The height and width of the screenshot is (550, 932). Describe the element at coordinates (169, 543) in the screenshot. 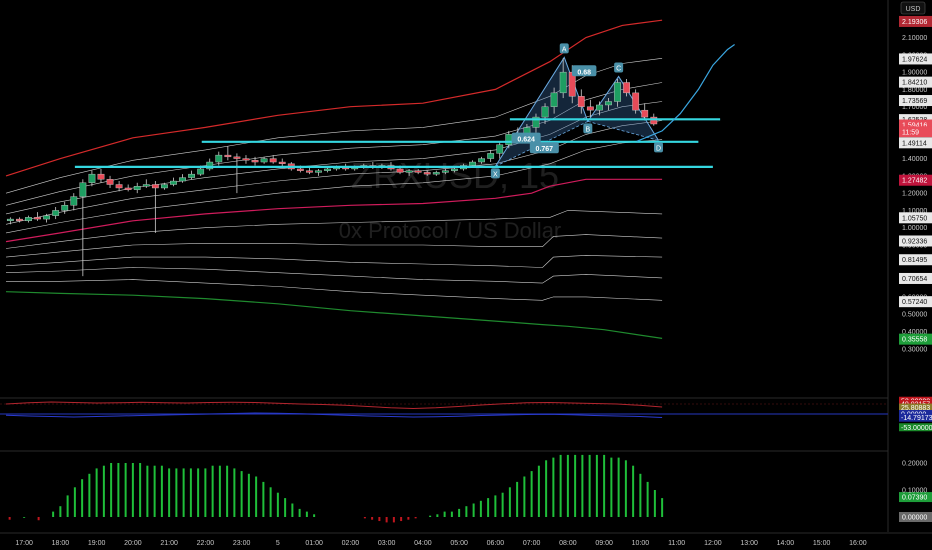

I see `x-tick-label: 21:00` at that location.